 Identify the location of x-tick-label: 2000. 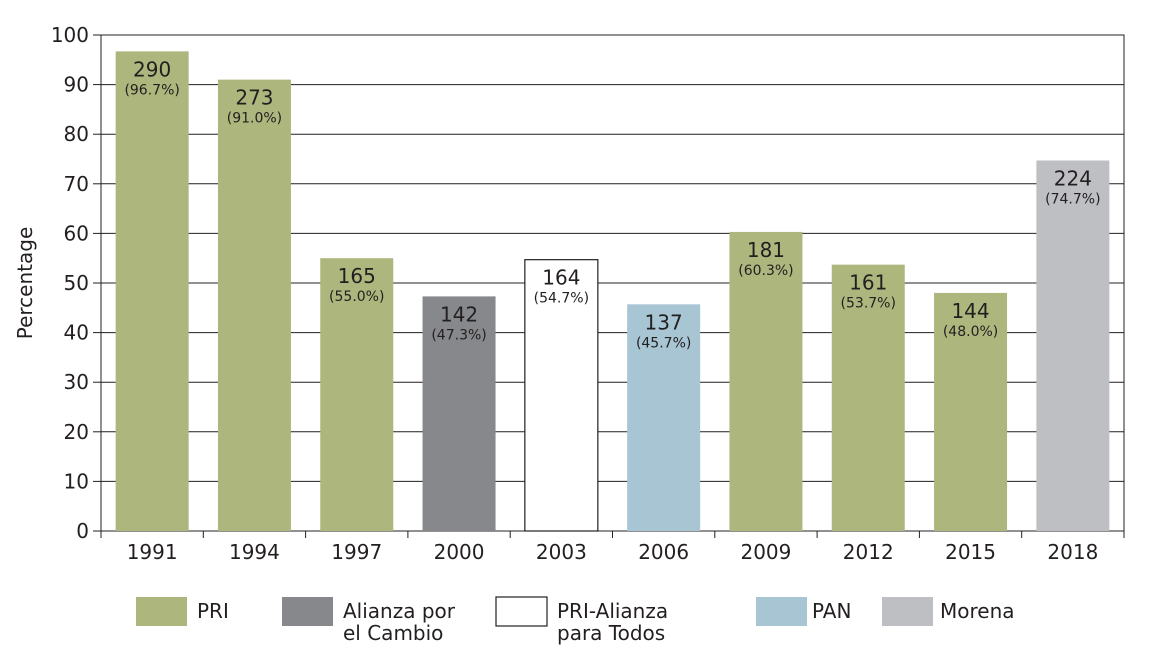
(459, 552).